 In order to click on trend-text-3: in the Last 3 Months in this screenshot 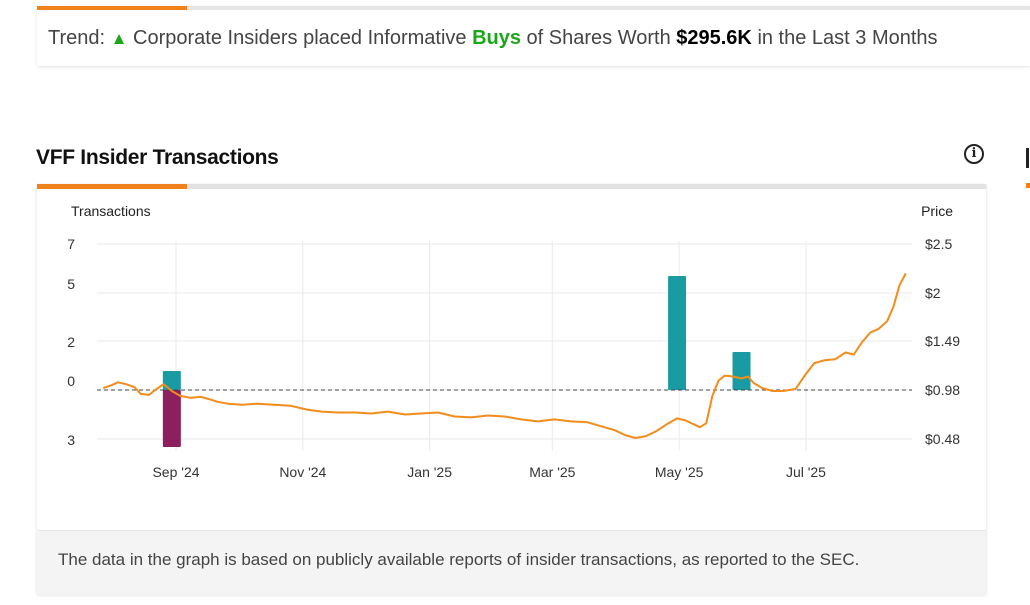, I will do `click(847, 38)`.